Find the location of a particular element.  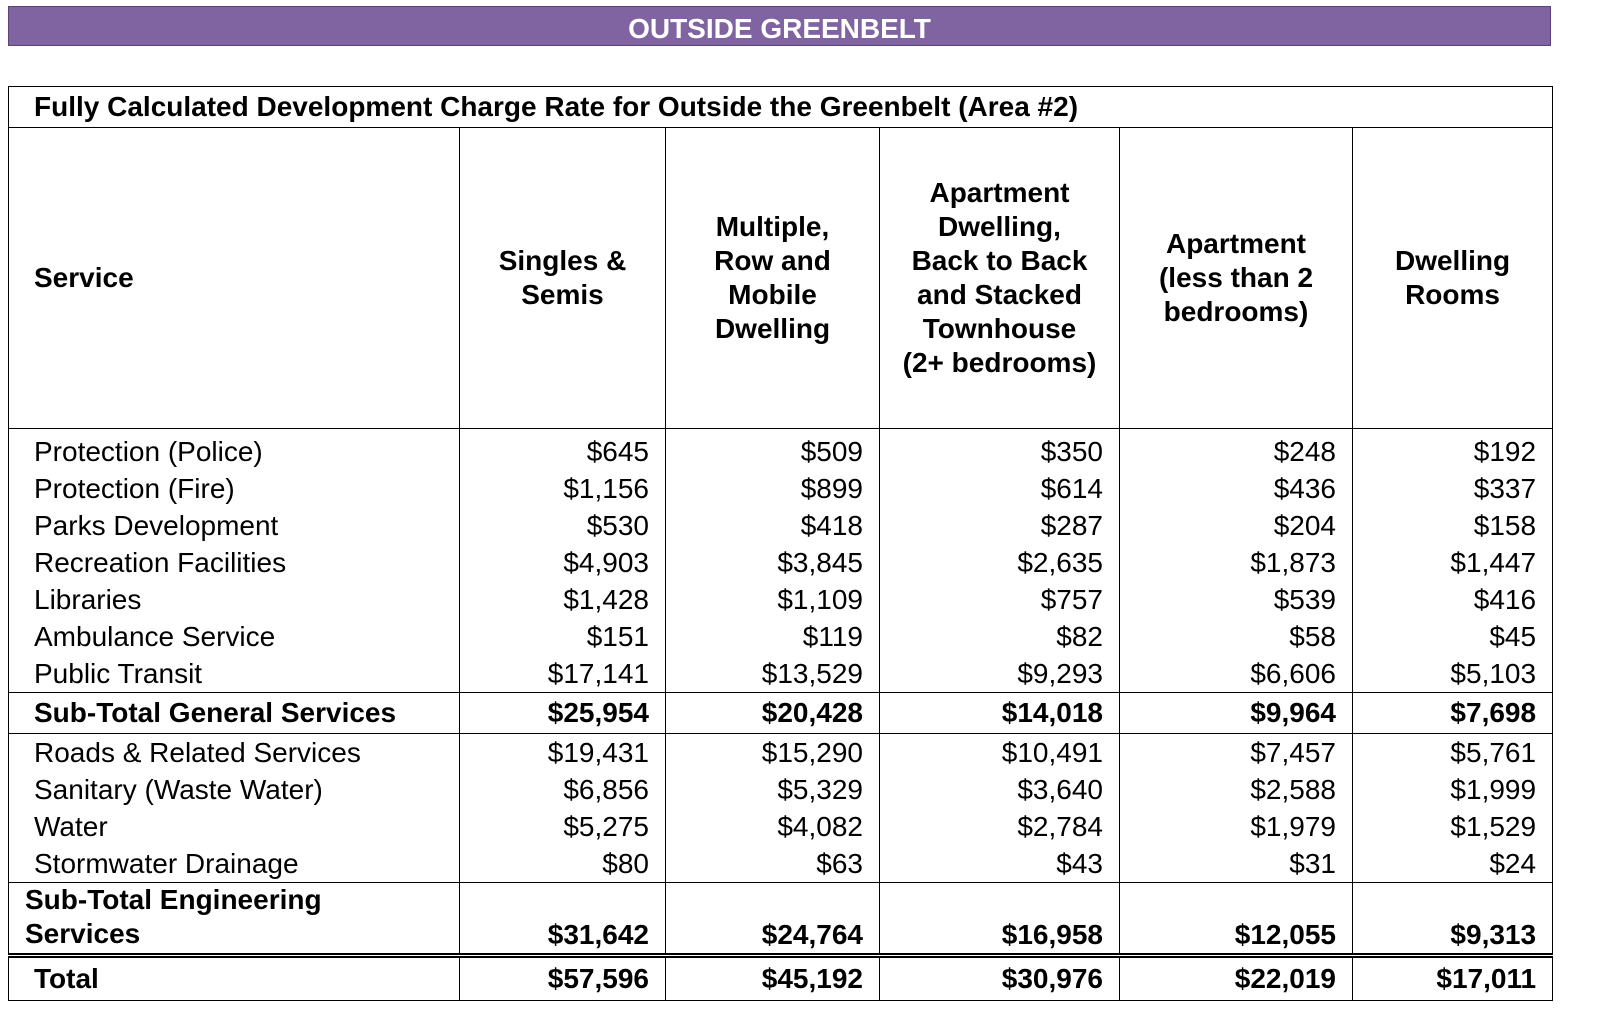

charge-value: $5,761 is located at coordinates (1452, 752).